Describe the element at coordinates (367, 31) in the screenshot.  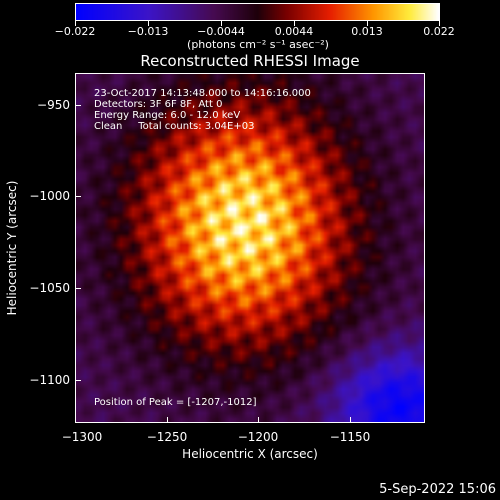
I see `colorbar-tick-label: 0.013` at that location.